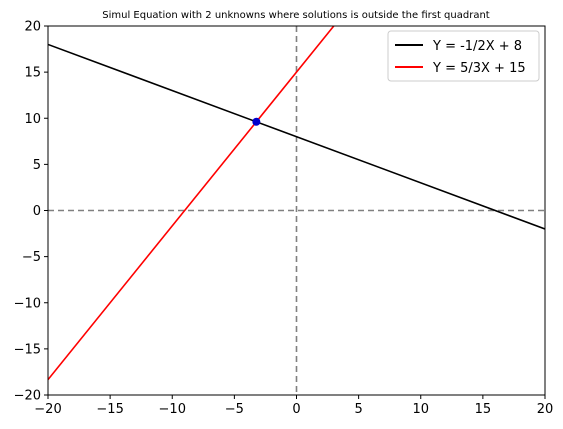 The height and width of the screenshot is (429, 563). Describe the element at coordinates (47, 409) in the screenshot. I see `x-tick-label: −20` at that location.